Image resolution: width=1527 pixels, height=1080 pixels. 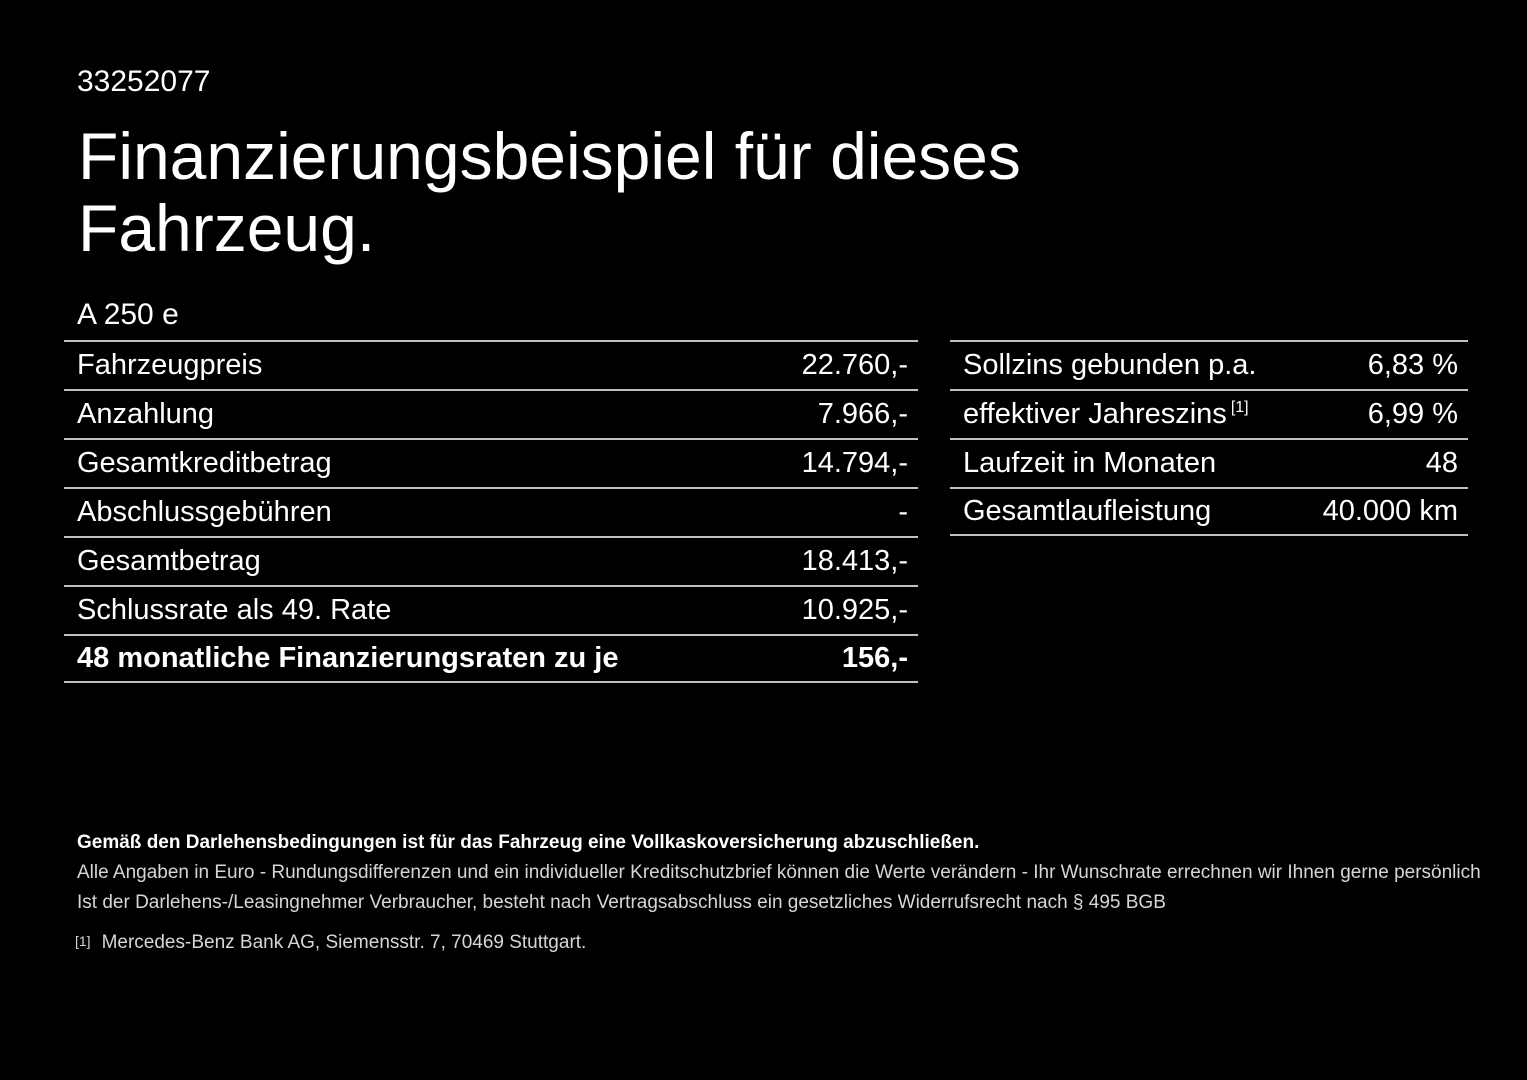 I want to click on row-label: Sollzins gebunden p.a., so click(x=1110, y=365).